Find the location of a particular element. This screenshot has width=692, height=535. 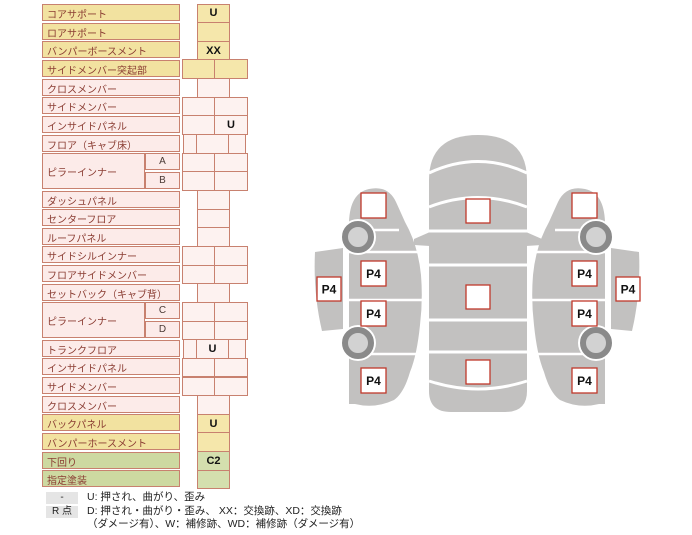

legend-text-u: U: 押され、曲がり、歪み is located at coordinates (146, 497).